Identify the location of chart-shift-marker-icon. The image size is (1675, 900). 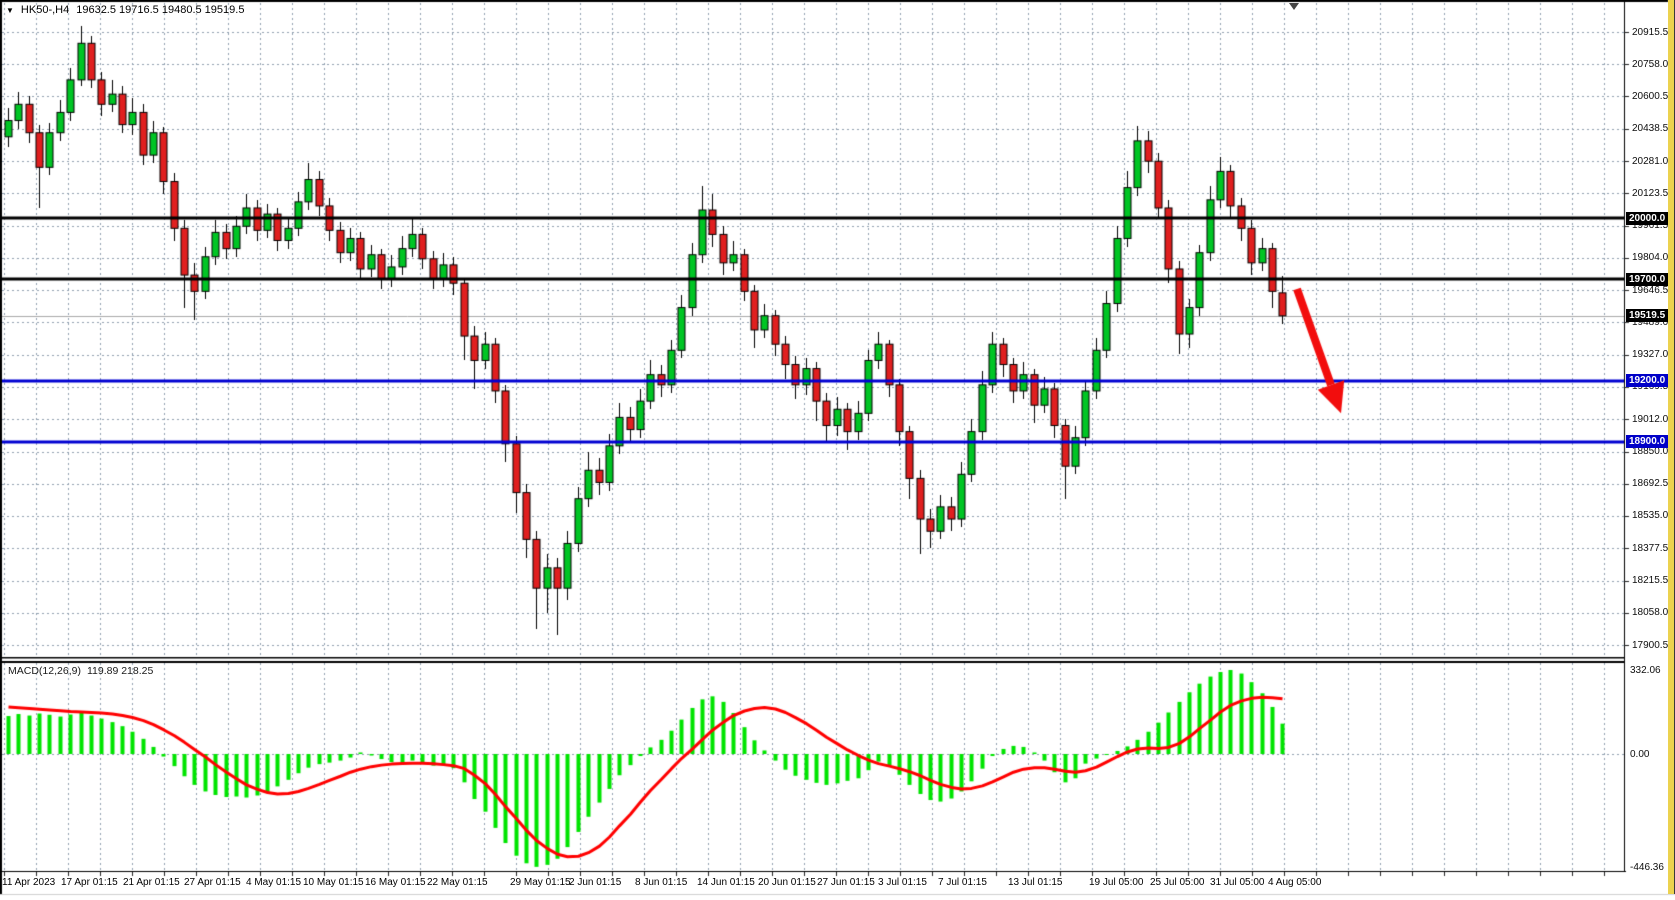
(1294, 6).